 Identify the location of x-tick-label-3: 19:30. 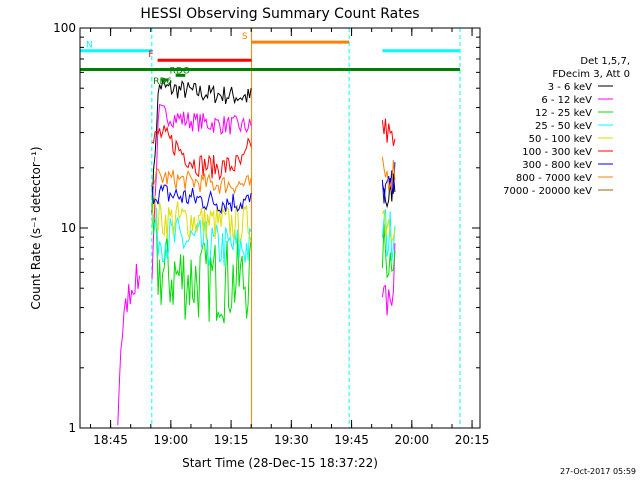
(291, 440).